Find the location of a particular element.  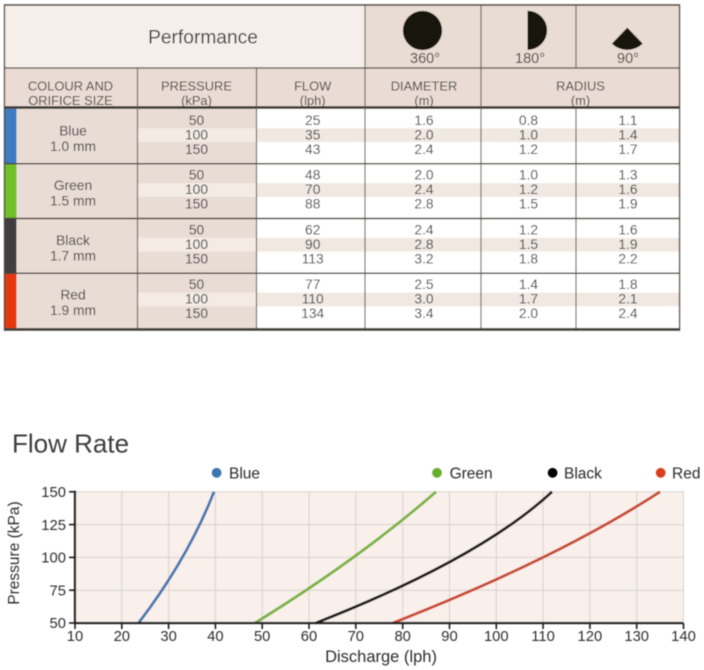

svg-text: 2.2 is located at coordinates (627, 258).